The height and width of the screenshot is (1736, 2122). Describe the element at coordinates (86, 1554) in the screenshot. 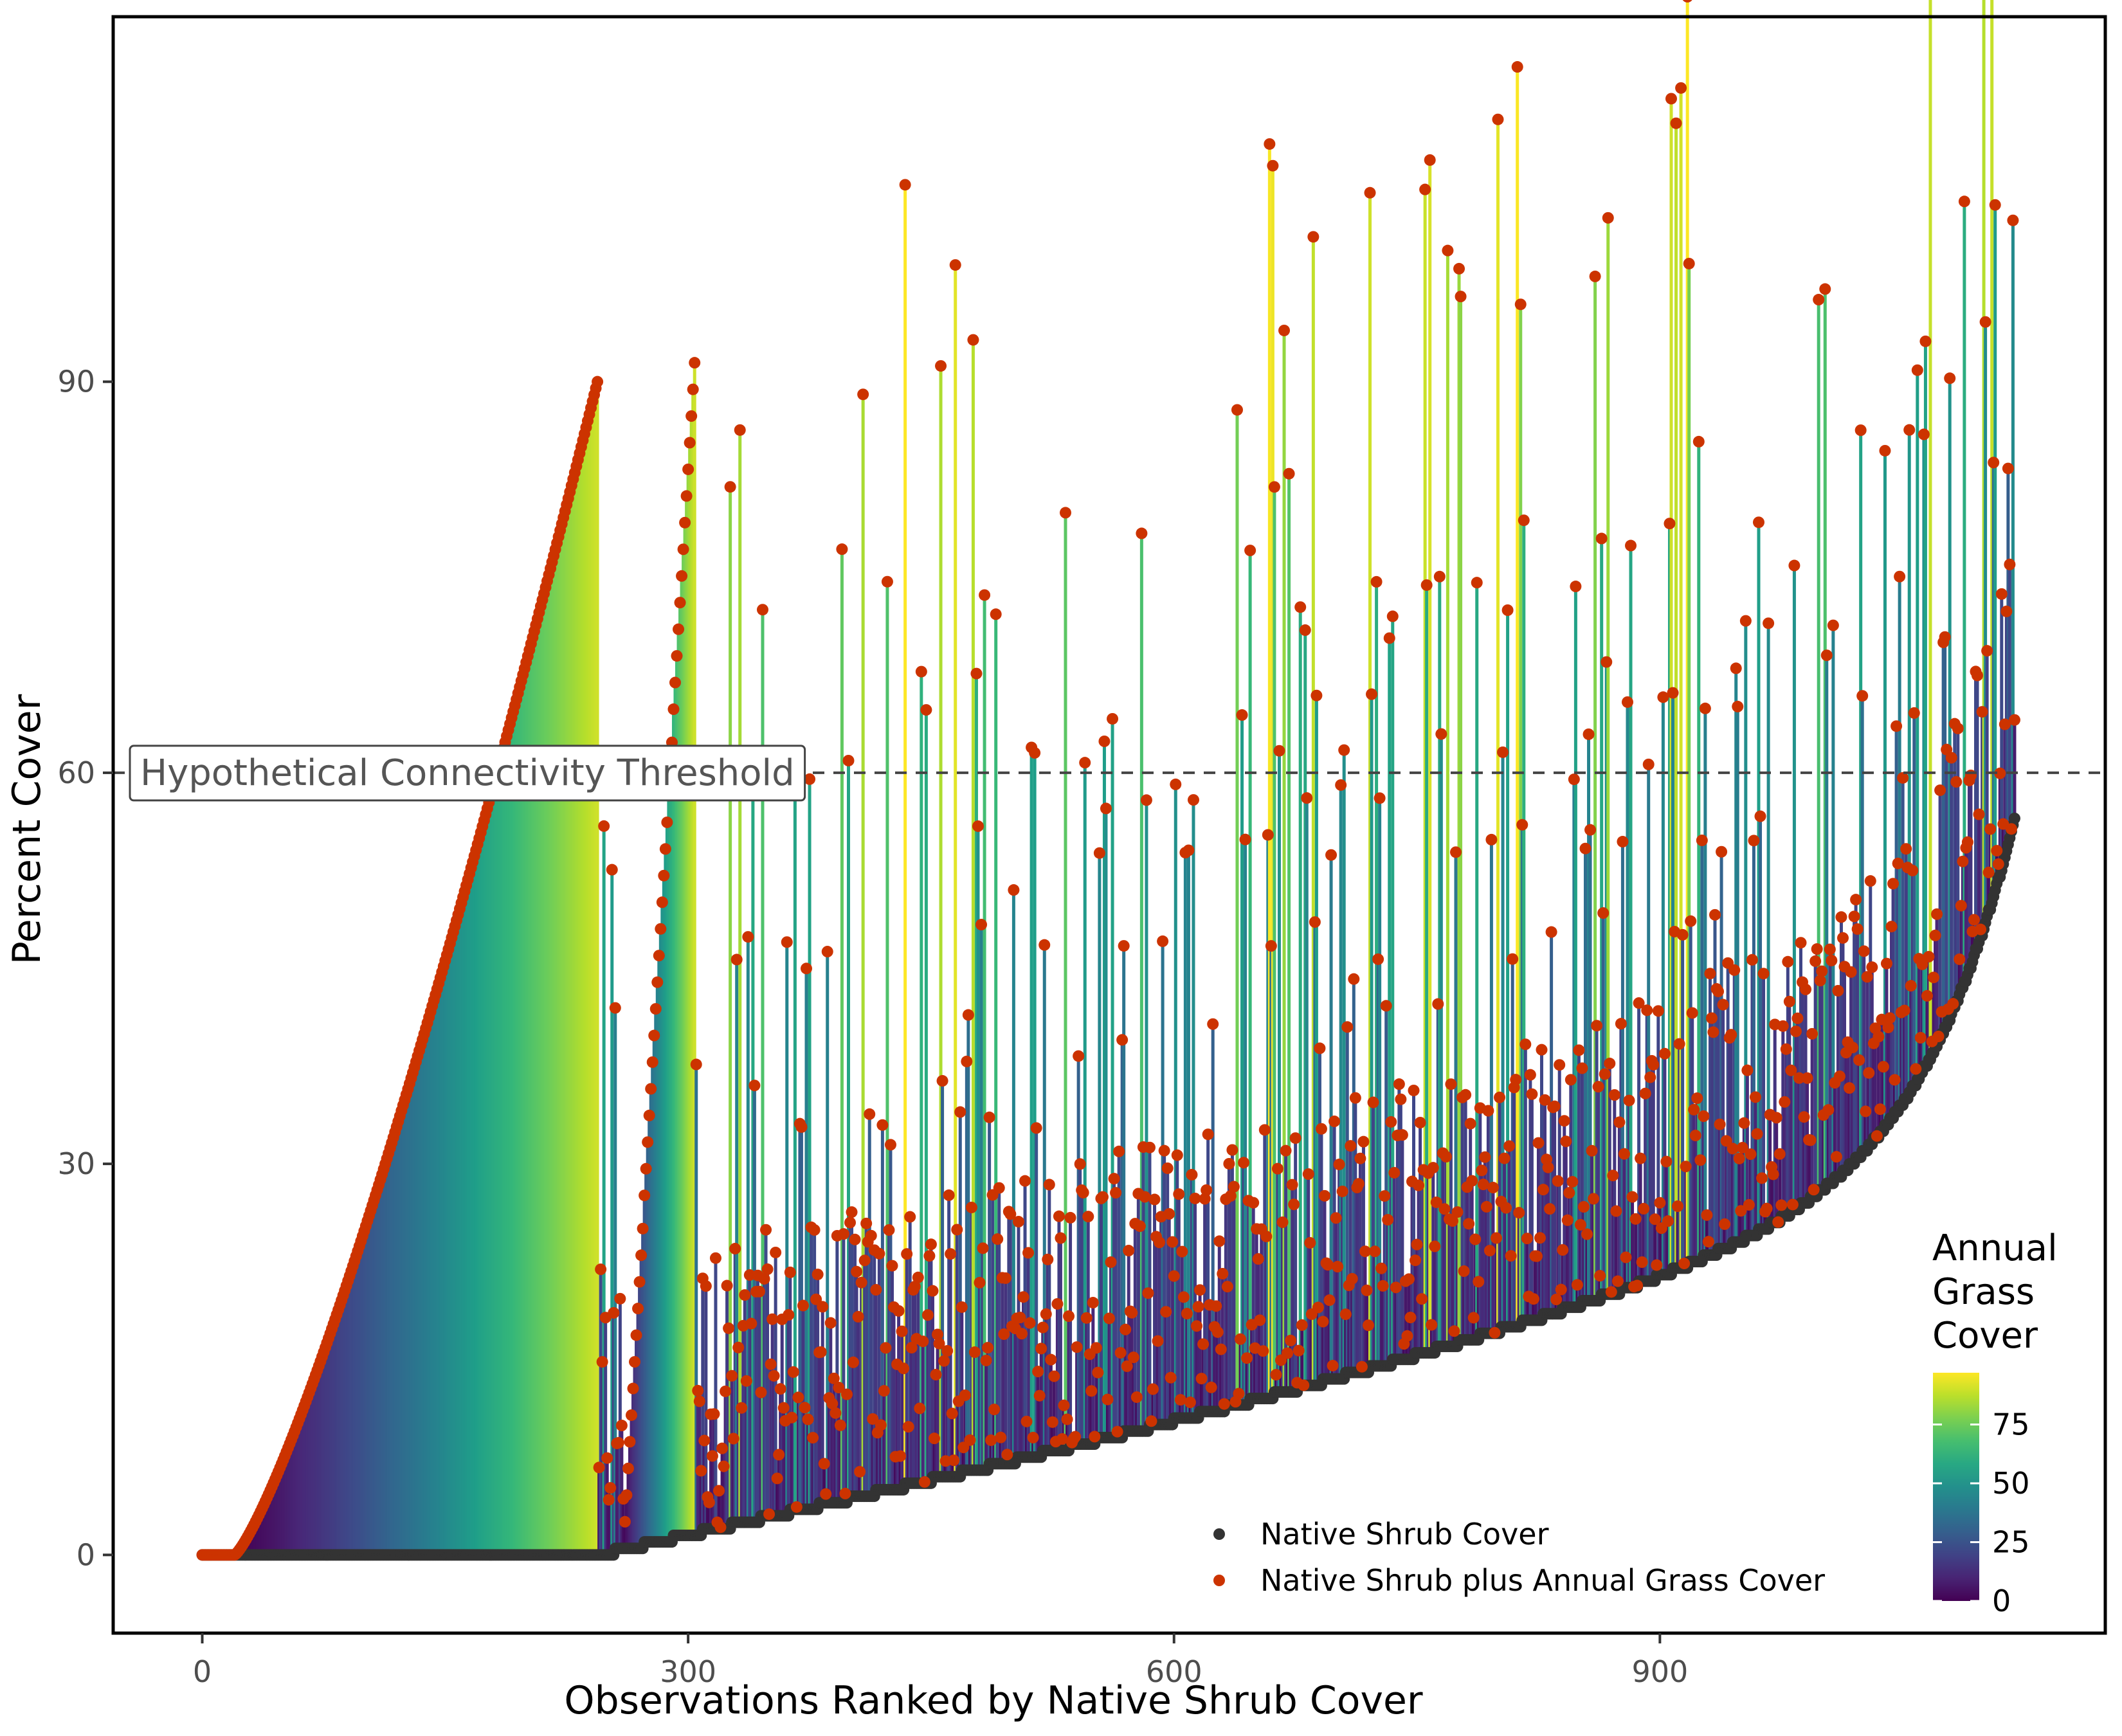

I see `y-tick-label: 0` at that location.